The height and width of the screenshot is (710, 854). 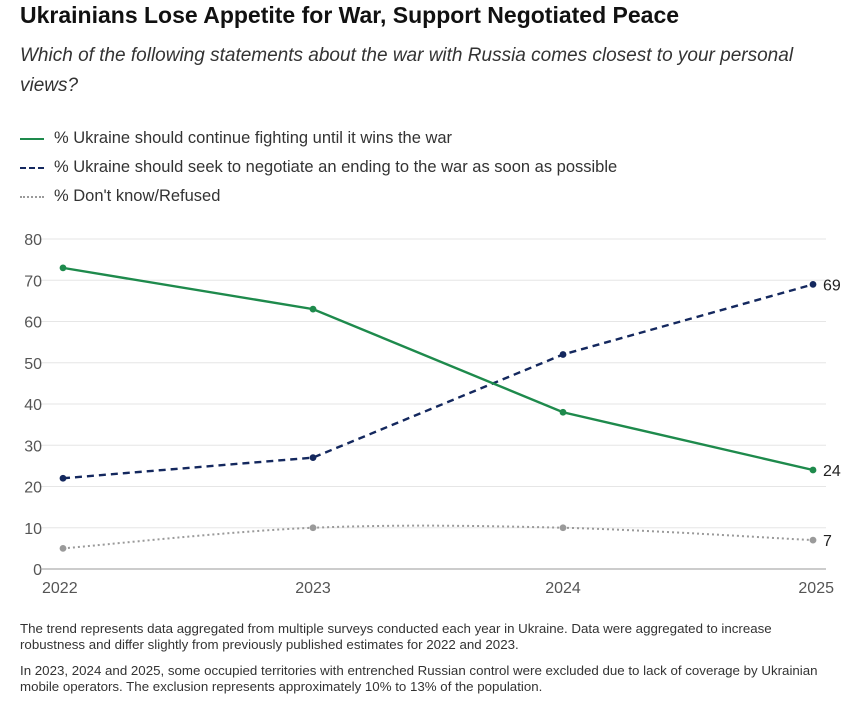 I want to click on end-label-fighting: 24, so click(x=832, y=471).